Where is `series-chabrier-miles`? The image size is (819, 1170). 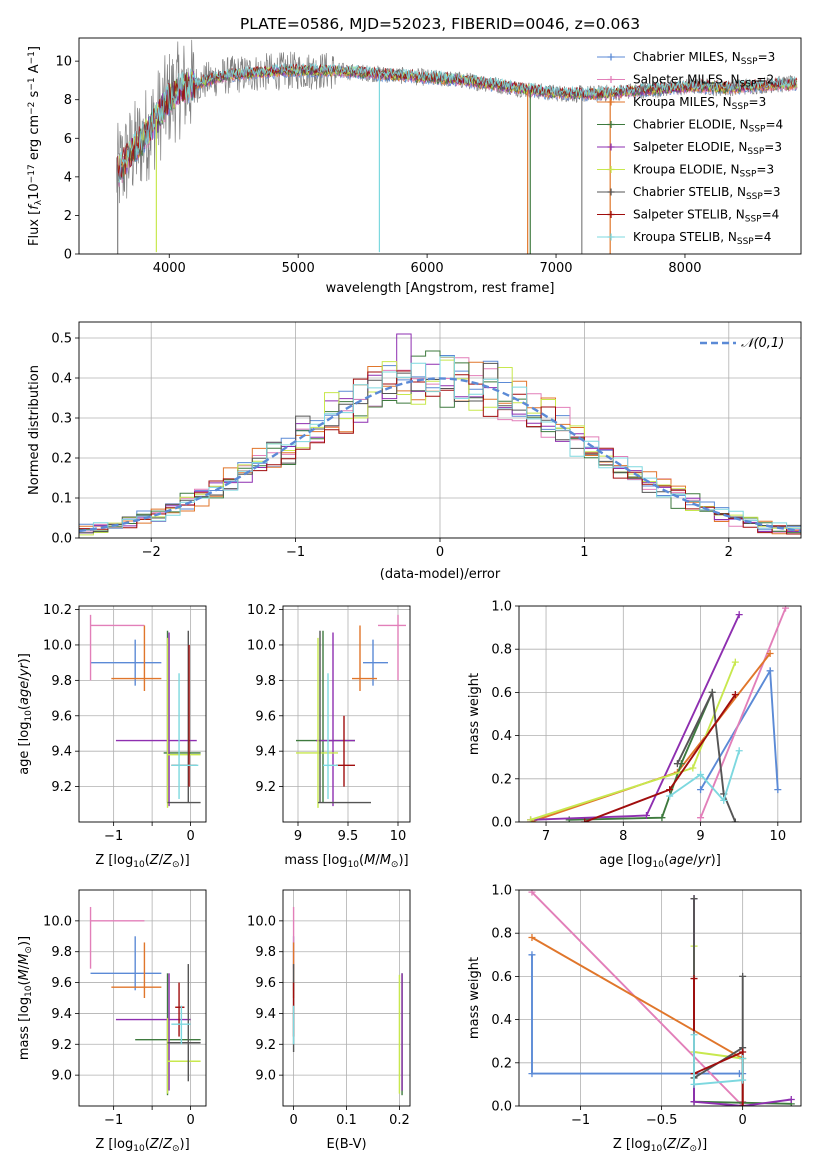
series-chabrier-miles is located at coordinates (637, 1014).